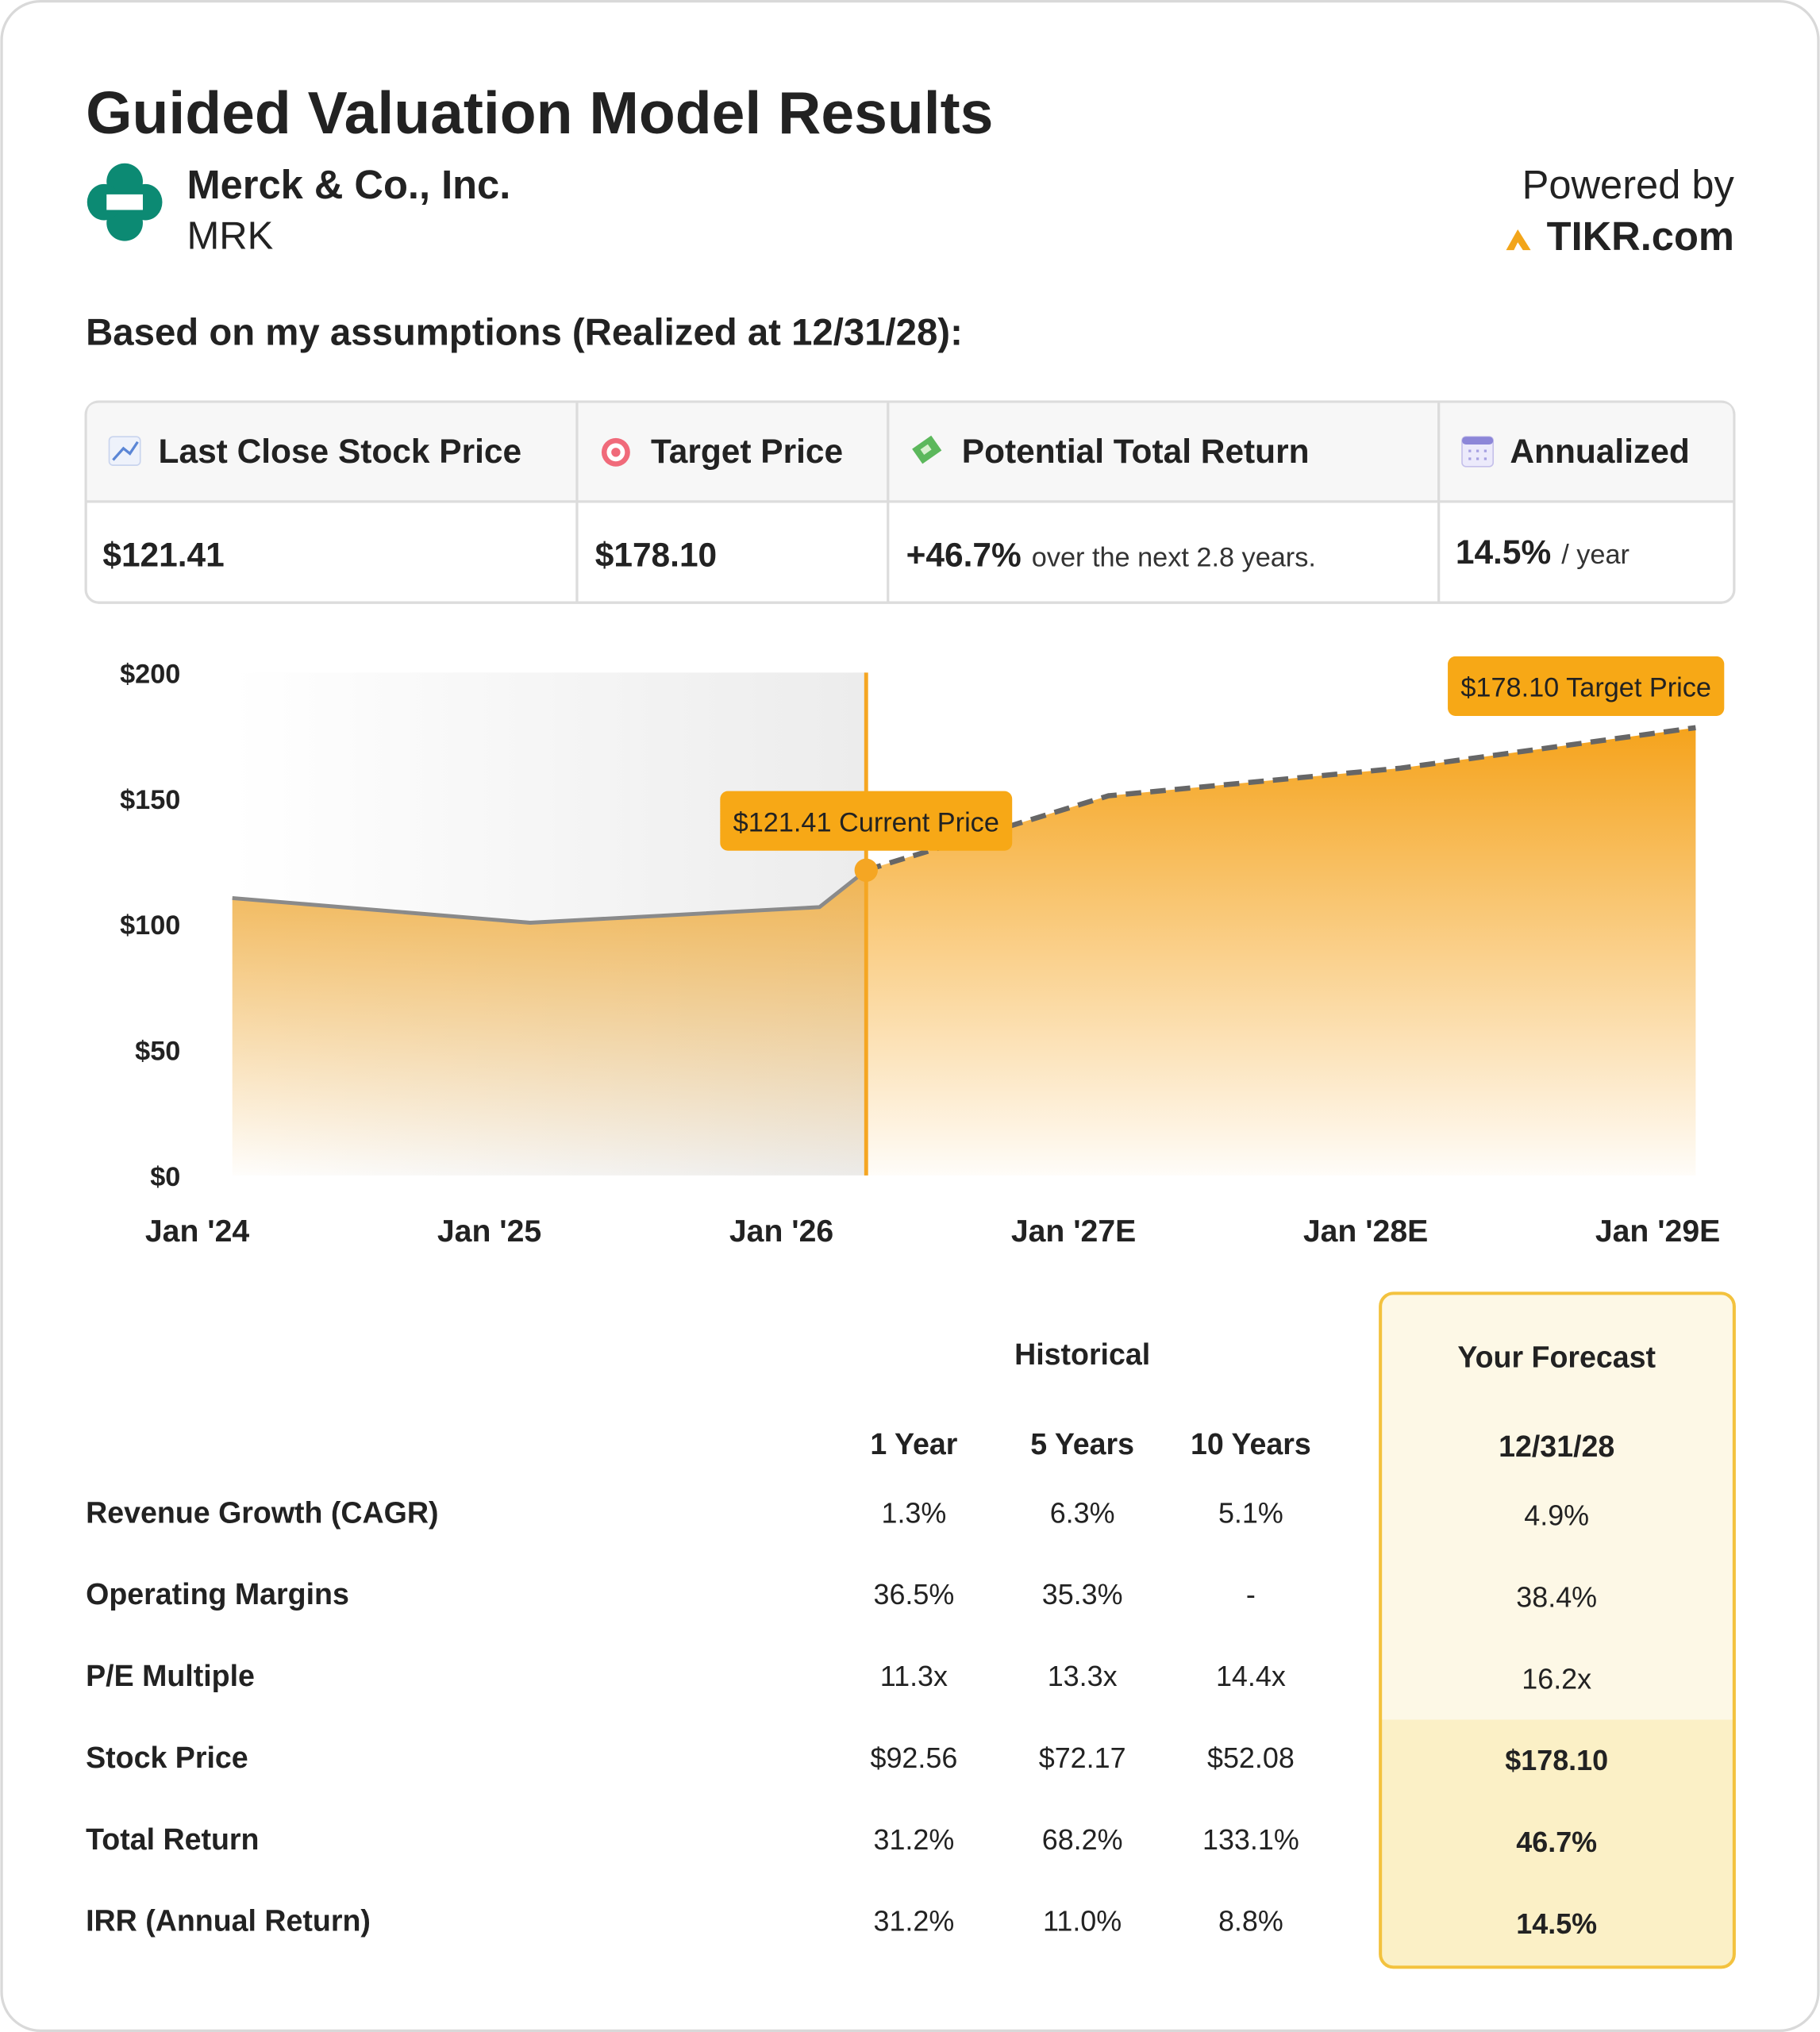 This screenshot has height=2032, width=1820. Describe the element at coordinates (1365, 1231) in the screenshot. I see `x-tick-label: Jan '28E` at that location.